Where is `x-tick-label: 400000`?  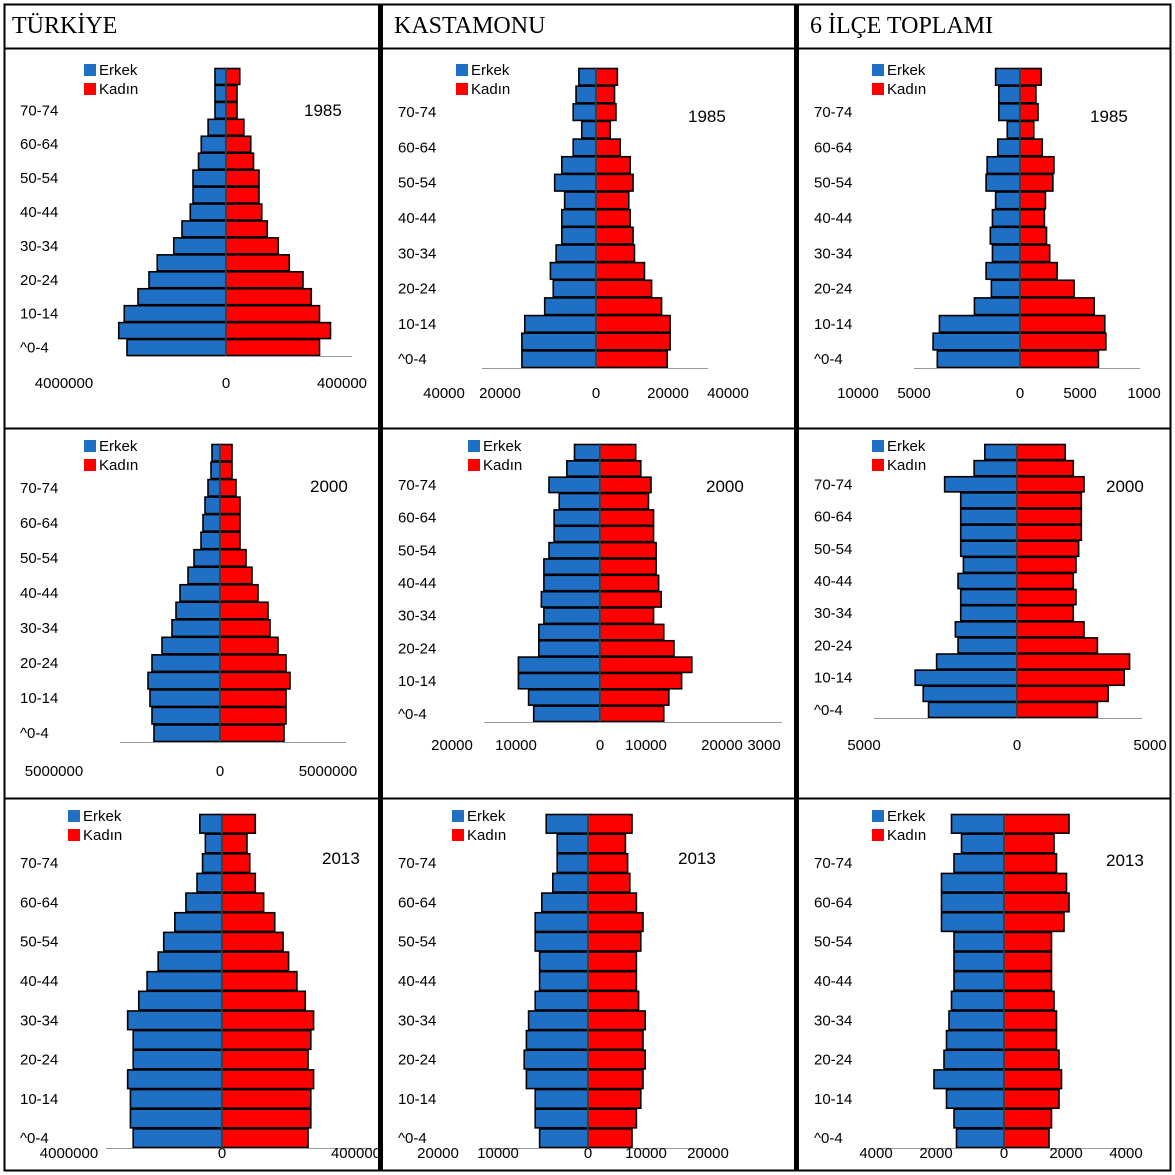
x-tick-label: 400000 is located at coordinates (342, 383).